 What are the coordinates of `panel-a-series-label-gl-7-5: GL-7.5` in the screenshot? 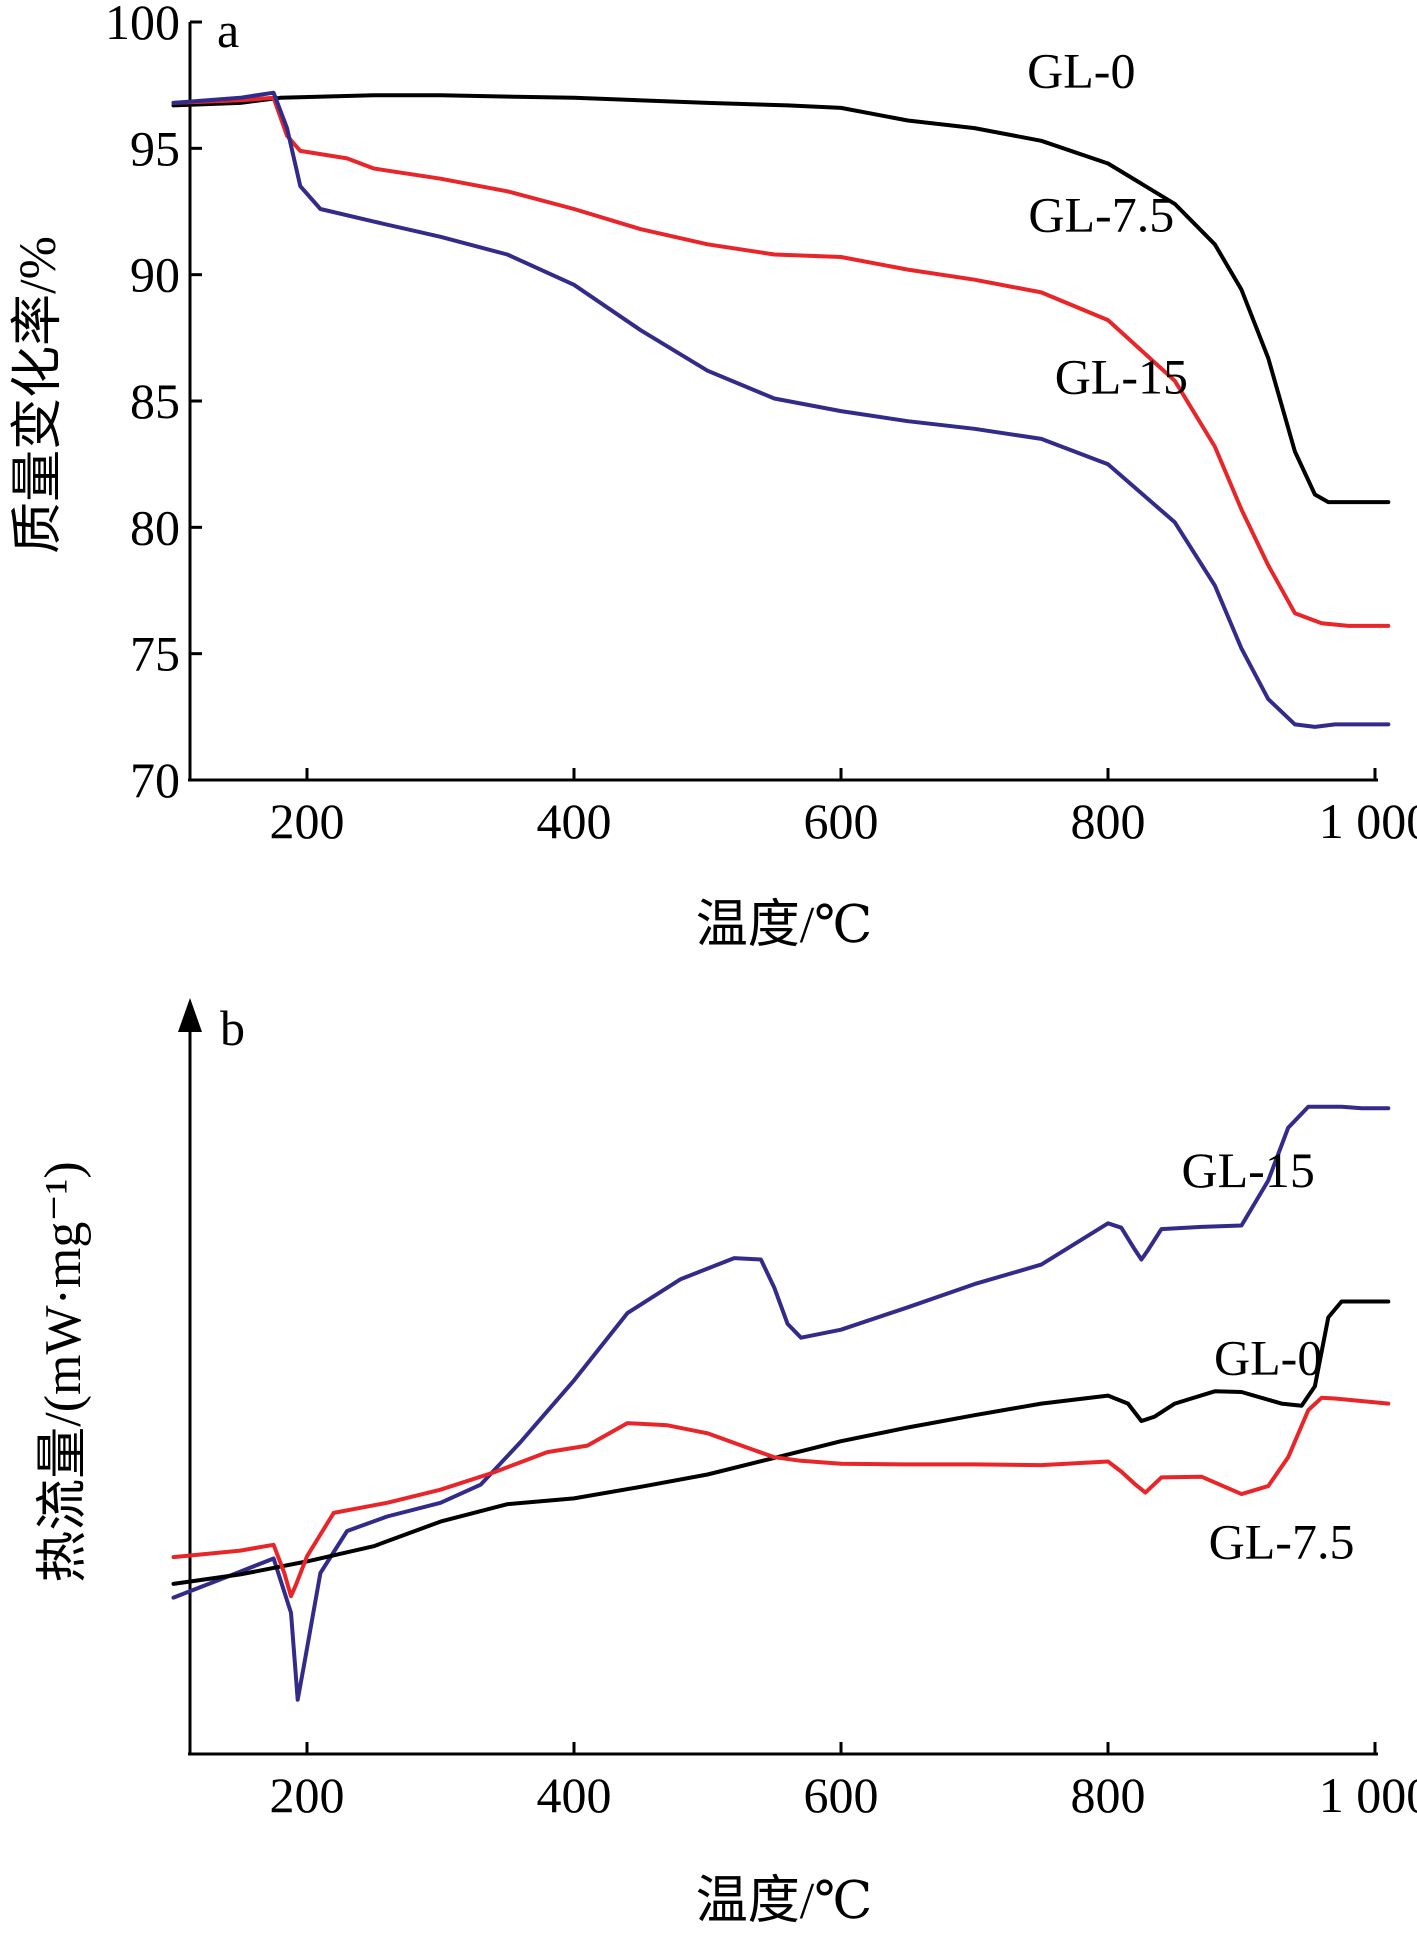 It's located at (1101, 215).